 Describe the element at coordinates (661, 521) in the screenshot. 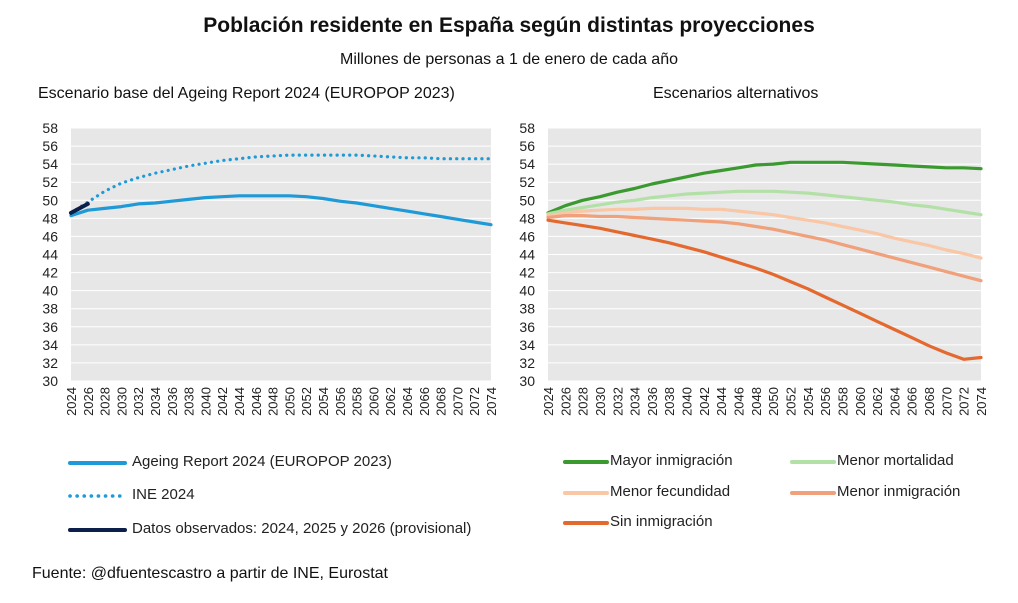

I see `legend-label: Sin inmigración` at that location.